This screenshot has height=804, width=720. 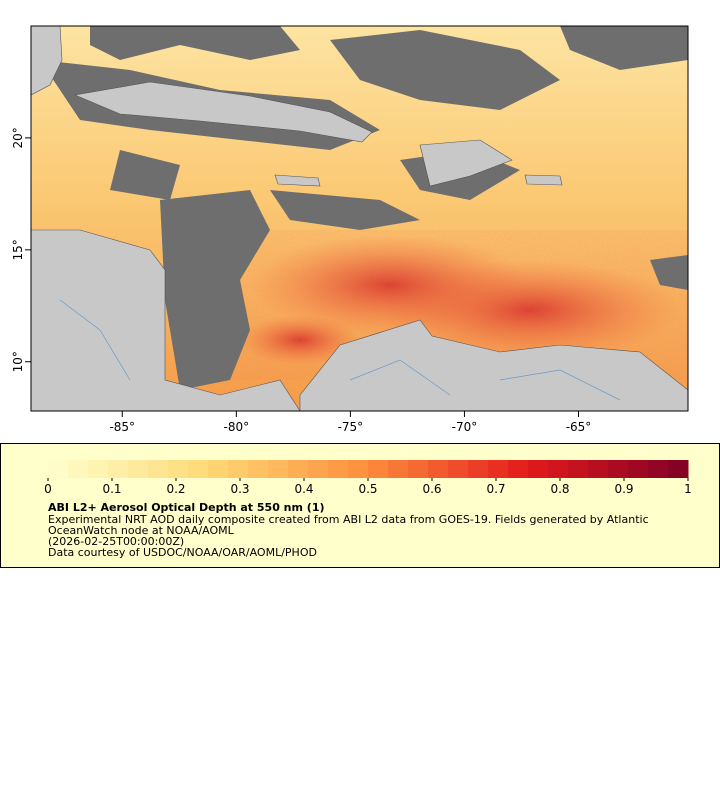 I want to click on colorbar-tick-label: 0.4, so click(x=303, y=489).